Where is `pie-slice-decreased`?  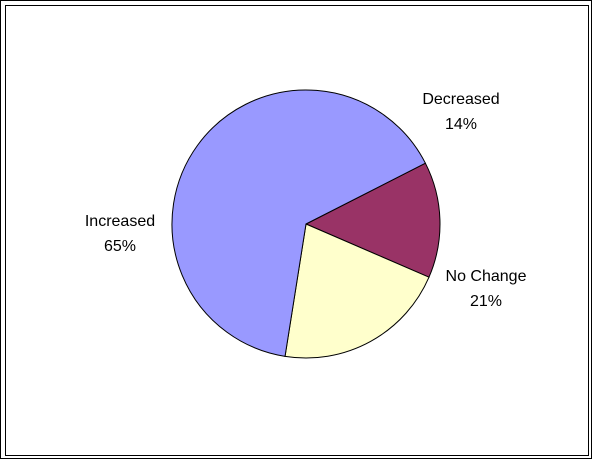
pie-slice-decreased is located at coordinates (372, 220).